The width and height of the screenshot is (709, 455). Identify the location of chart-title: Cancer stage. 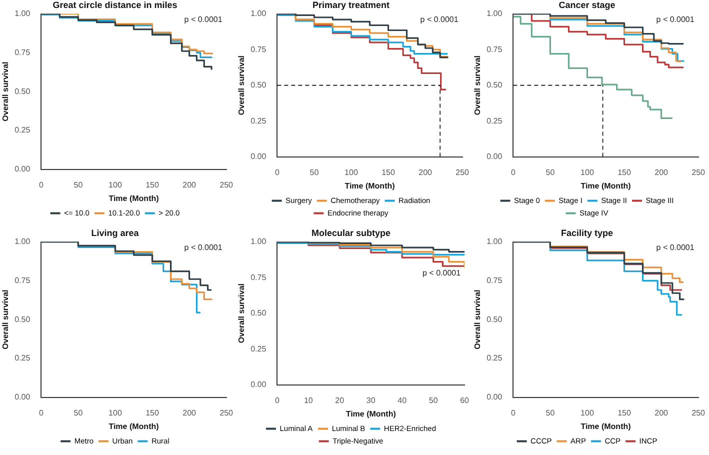
(587, 5).